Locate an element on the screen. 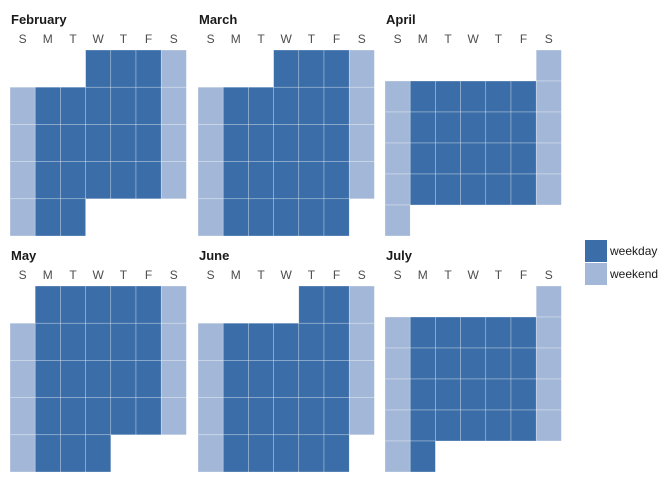 Image resolution: width=672 pixels, height=480 pixels. month-panel-april: April S M T W T F S is located at coordinates (473, 124).